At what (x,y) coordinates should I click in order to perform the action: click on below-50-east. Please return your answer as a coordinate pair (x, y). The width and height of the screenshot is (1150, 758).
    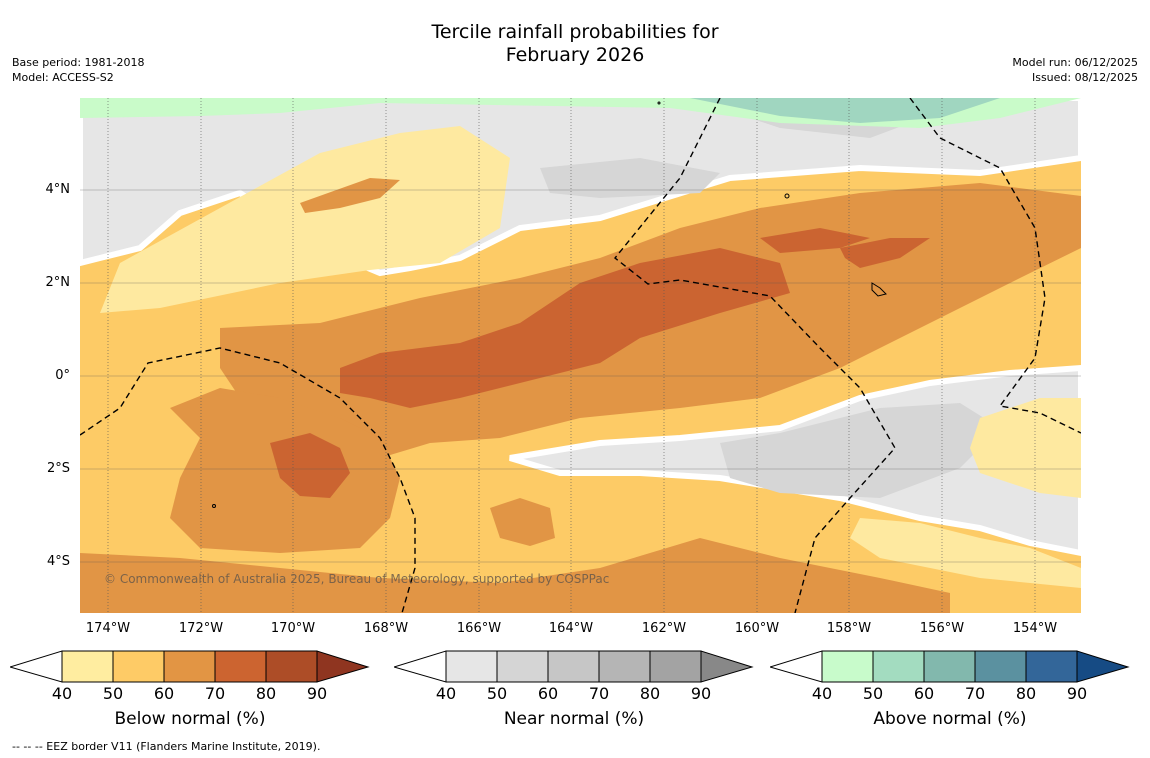
    Looking at the image, I should click on (1025, 448).